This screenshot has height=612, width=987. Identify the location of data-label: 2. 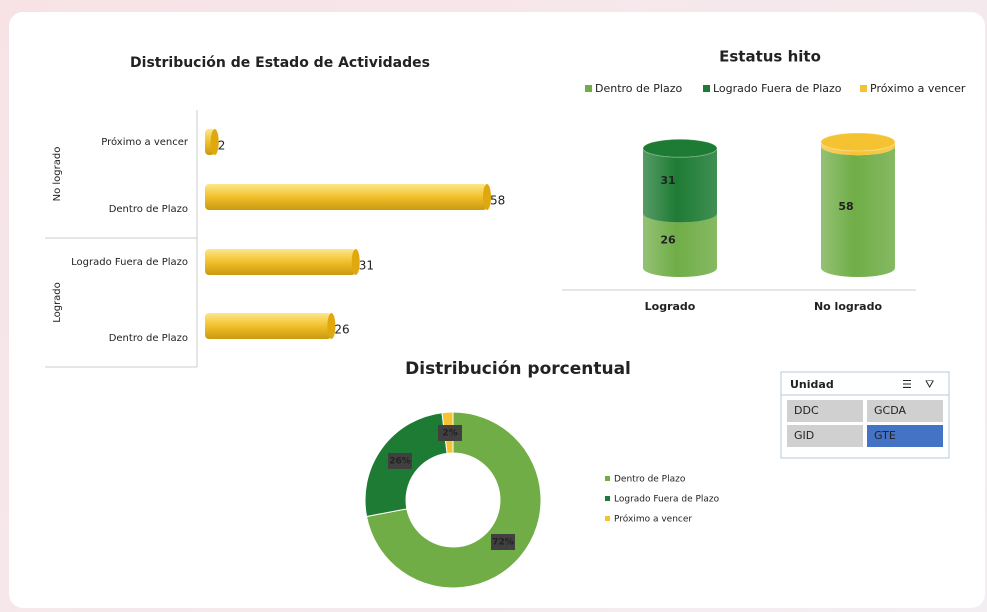
(222, 146).